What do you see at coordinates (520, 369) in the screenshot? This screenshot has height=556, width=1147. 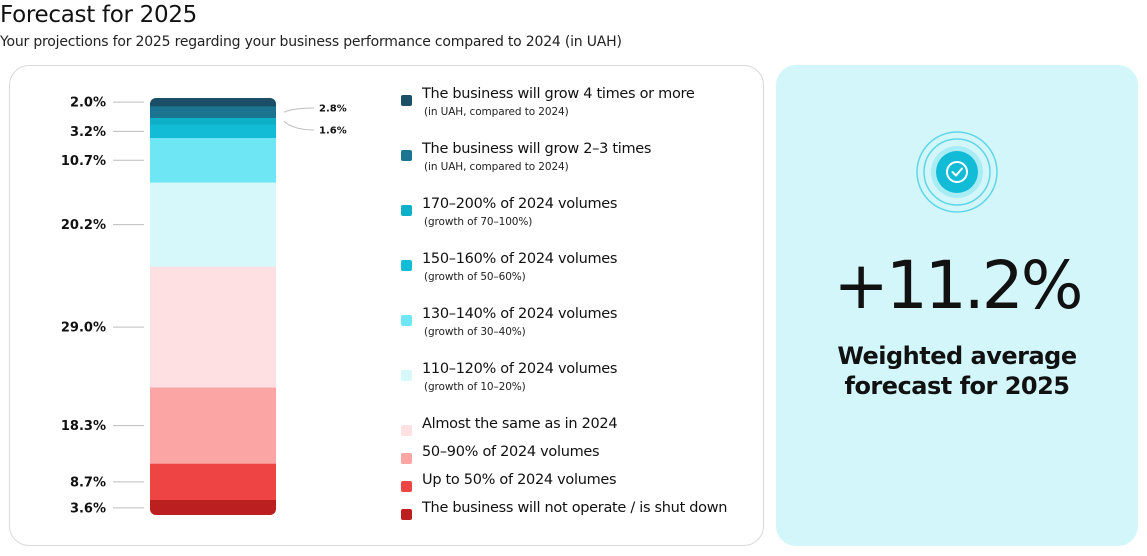 I see `legend-label: 110–120% of 2024 volumes` at bounding box center [520, 369].